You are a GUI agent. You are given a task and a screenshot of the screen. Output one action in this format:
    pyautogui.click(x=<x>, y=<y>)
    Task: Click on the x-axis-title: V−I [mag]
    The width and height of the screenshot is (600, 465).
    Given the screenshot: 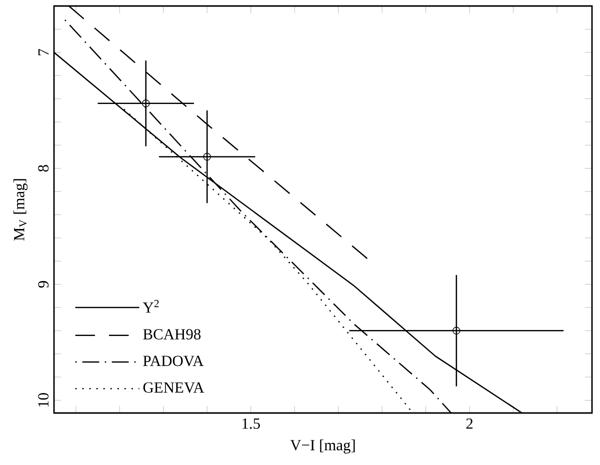 What is the action you would take?
    pyautogui.click(x=322, y=446)
    